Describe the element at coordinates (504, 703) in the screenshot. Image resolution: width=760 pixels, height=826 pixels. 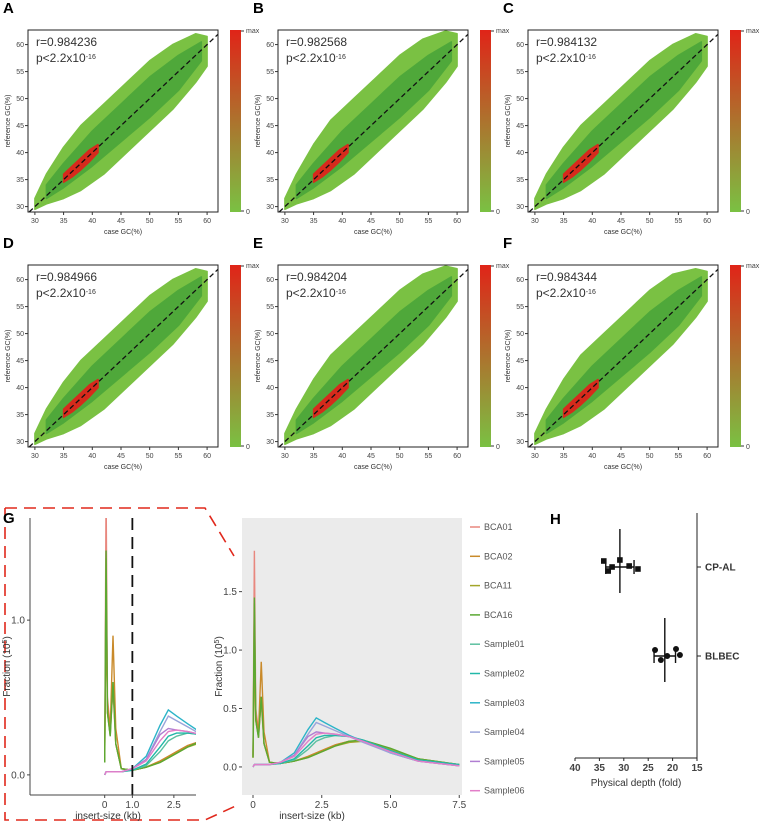
I see `legend-label: Sample03` at that location.